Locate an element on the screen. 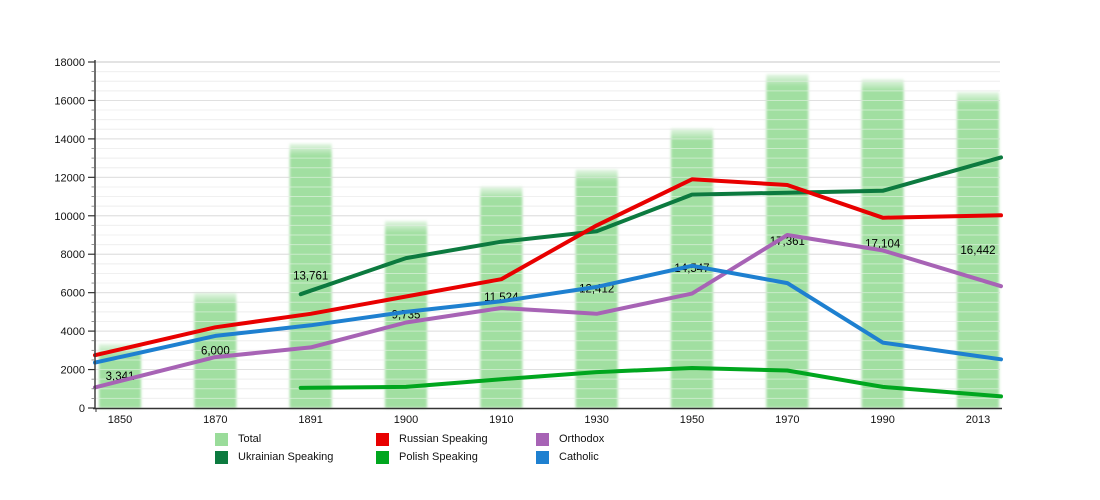  legend-item-ukrainian-speaking: Ukrainian Speaking is located at coordinates (274, 457).